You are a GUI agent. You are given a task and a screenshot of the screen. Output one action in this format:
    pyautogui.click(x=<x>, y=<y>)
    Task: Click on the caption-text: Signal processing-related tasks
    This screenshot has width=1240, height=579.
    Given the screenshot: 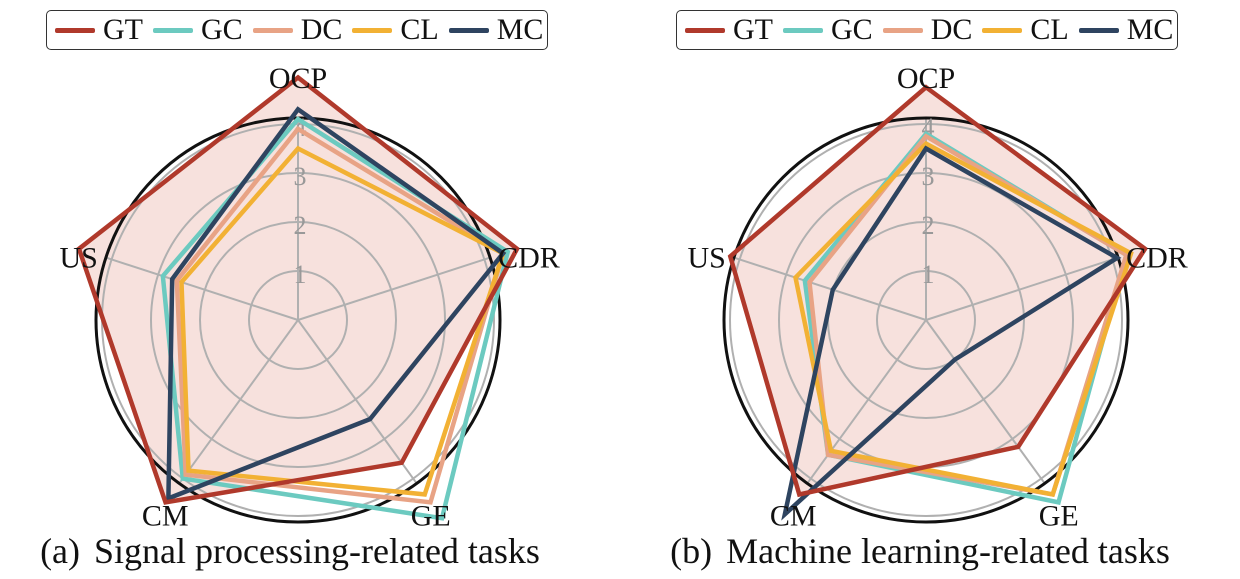 What is the action you would take?
    pyautogui.click(x=317, y=551)
    